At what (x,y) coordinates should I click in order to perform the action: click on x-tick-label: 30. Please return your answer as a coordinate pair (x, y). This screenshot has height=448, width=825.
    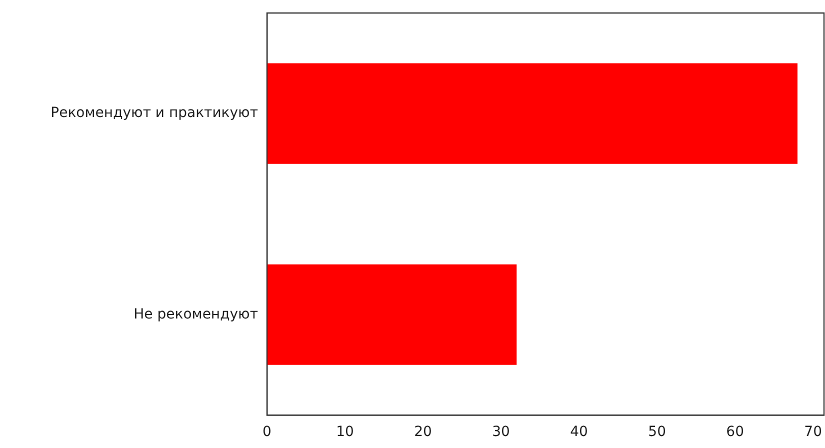
    Looking at the image, I should click on (501, 432).